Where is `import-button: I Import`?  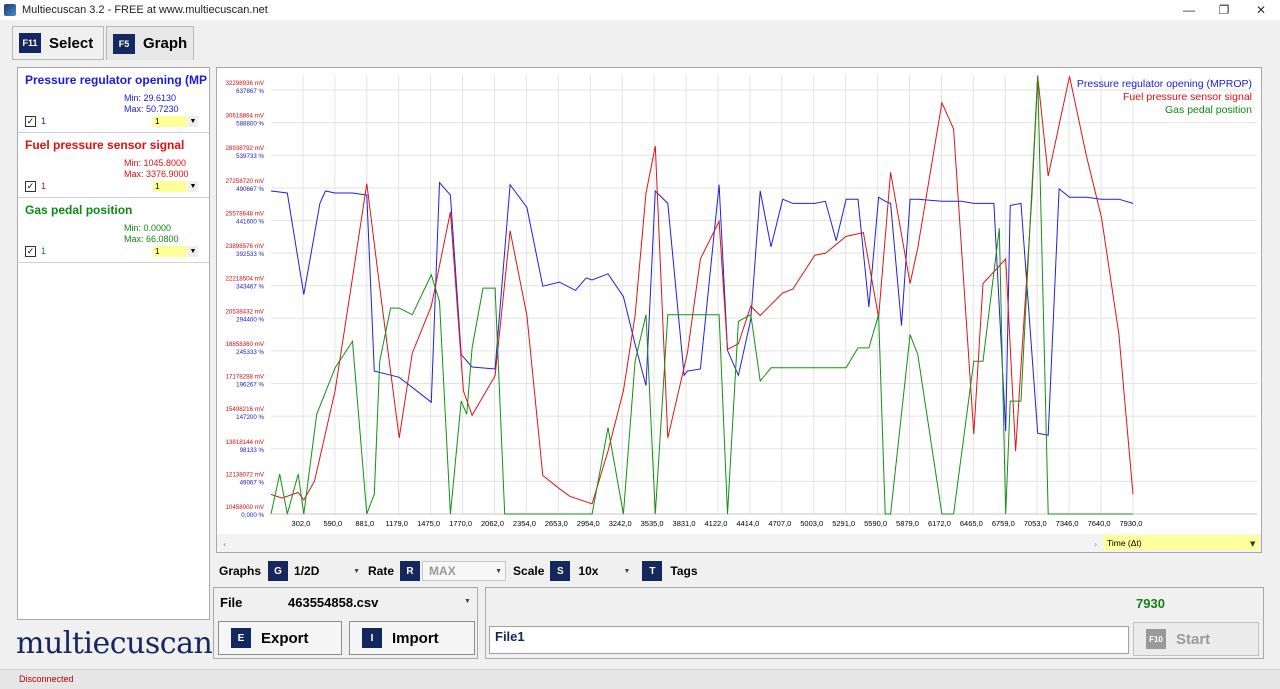 import-button: I Import is located at coordinates (412, 638).